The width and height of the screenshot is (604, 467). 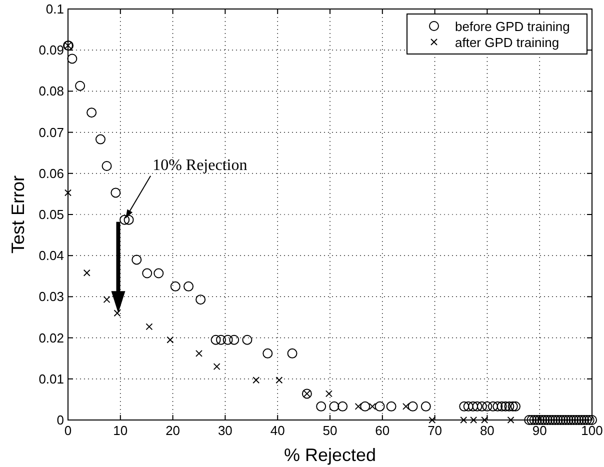 What do you see at coordinates (51, 378) in the screenshot?
I see `y-tick-label: 0.01` at bounding box center [51, 378].